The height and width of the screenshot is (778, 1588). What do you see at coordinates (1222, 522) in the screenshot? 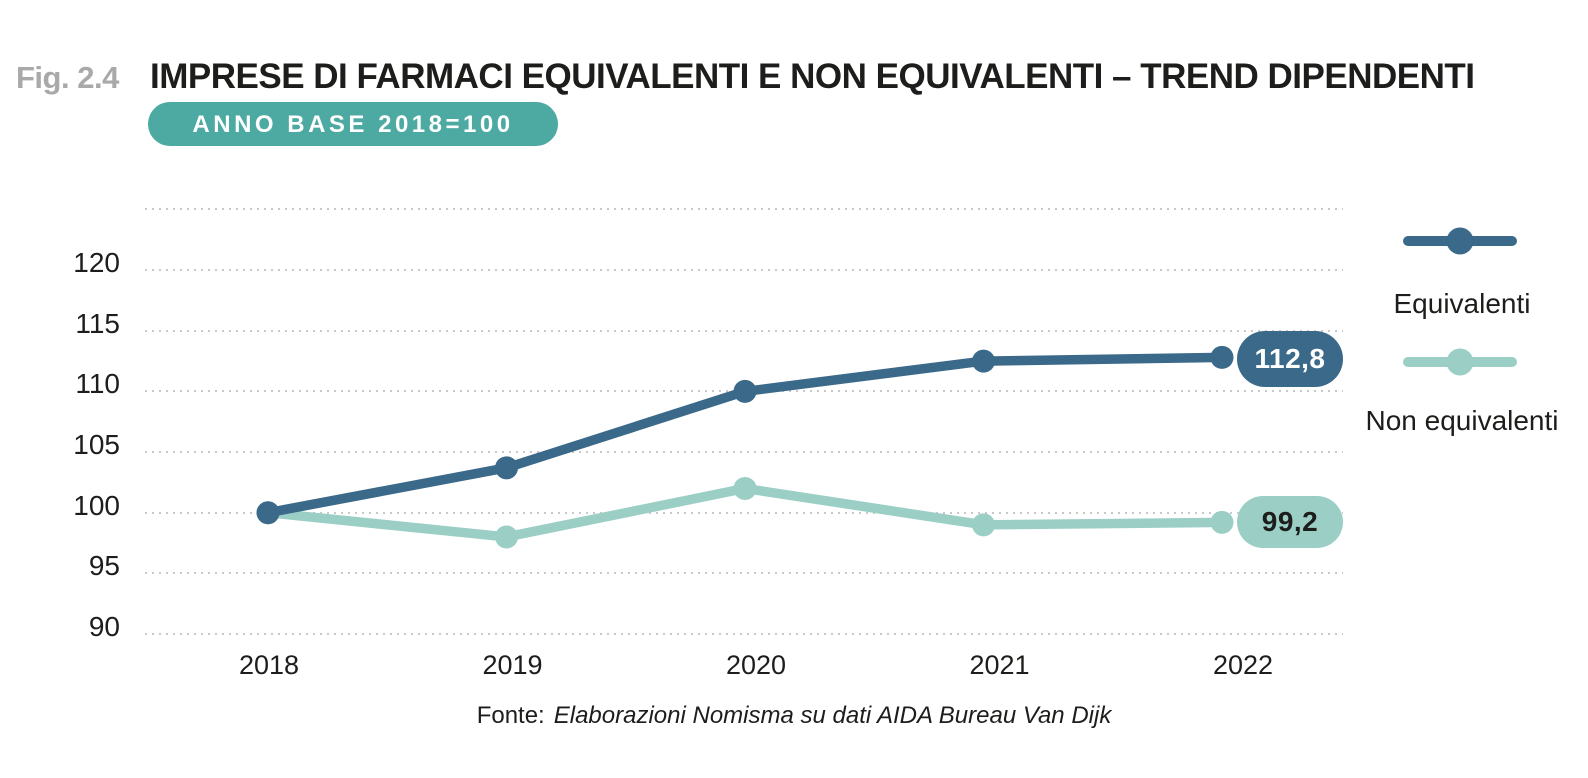
I see `point-non-equivalenti-2022` at bounding box center [1222, 522].